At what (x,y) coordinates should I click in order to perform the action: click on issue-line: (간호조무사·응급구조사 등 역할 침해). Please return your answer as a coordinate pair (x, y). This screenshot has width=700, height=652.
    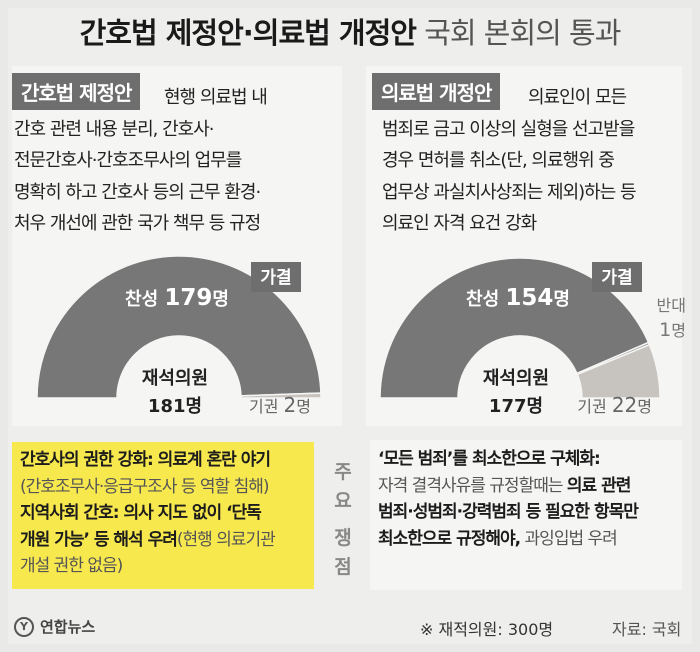
    Looking at the image, I should click on (144, 486).